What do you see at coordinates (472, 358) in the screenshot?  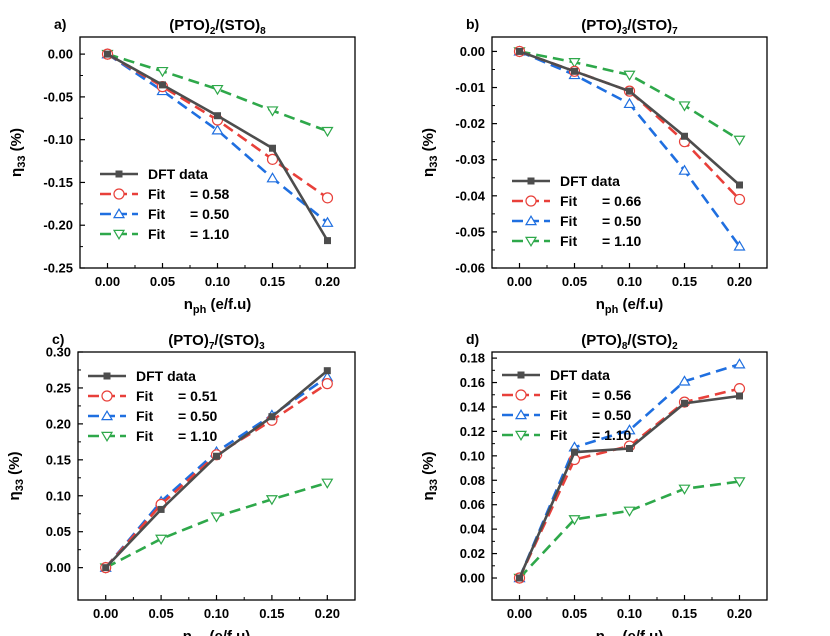 I see `y-tick-label: 0.18` at bounding box center [472, 358].